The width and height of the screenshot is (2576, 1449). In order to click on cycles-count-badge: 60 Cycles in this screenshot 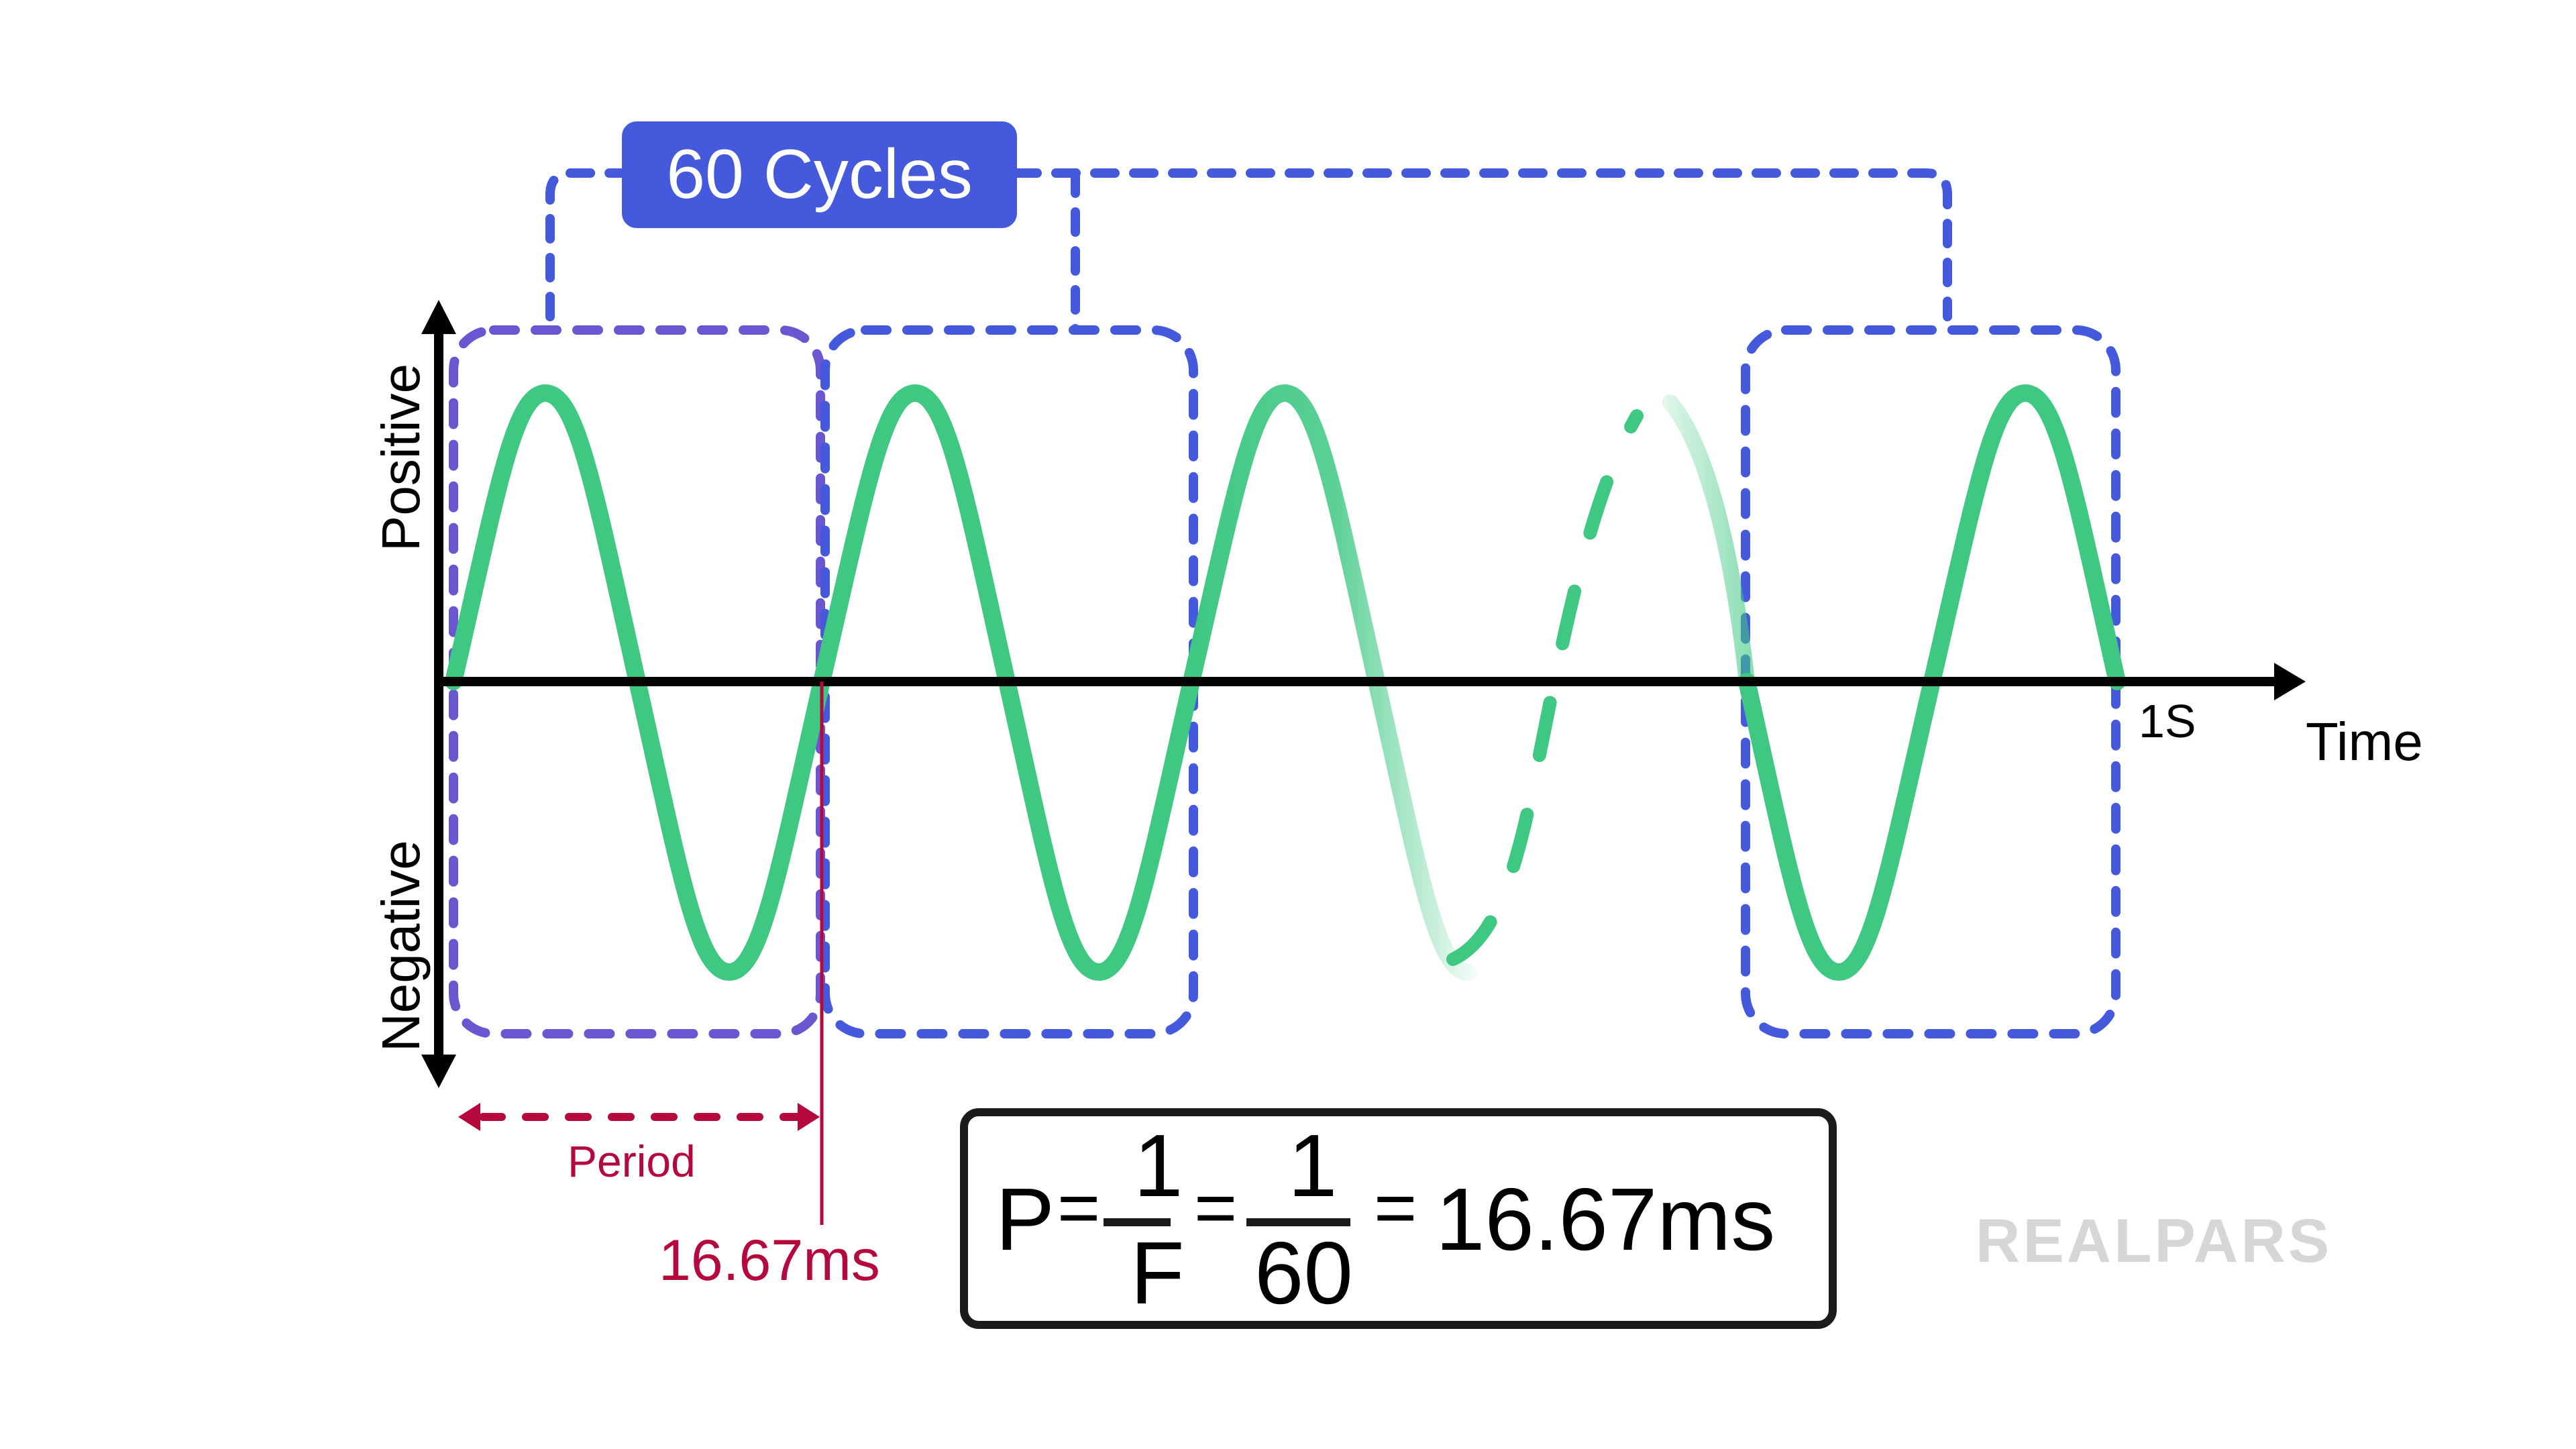, I will do `click(819, 174)`.